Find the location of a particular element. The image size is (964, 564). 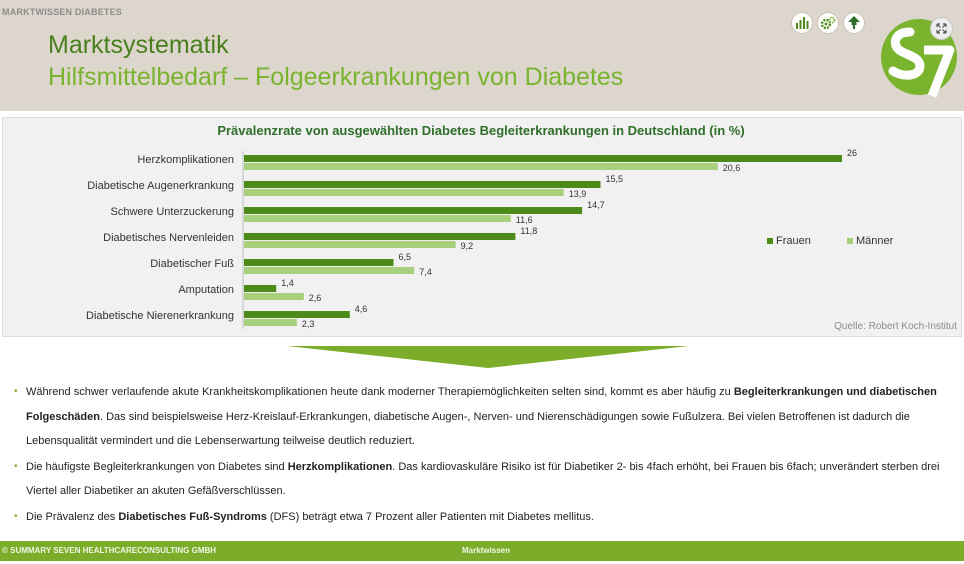

data-label: 26 is located at coordinates (852, 153).